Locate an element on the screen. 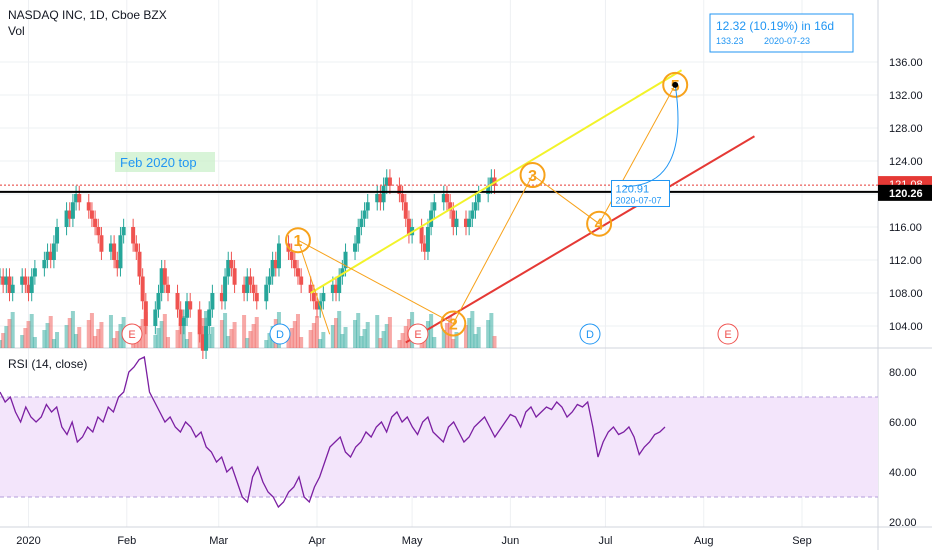 The image size is (932, 550). point-a-price: 120.91 is located at coordinates (632, 189).